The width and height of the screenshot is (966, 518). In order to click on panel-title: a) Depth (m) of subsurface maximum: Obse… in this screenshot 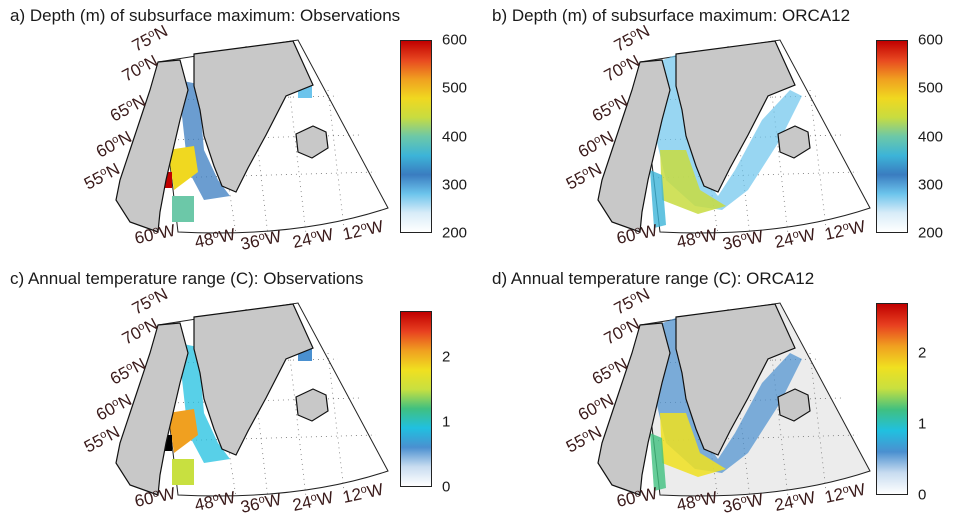, I will do `click(205, 15)`.